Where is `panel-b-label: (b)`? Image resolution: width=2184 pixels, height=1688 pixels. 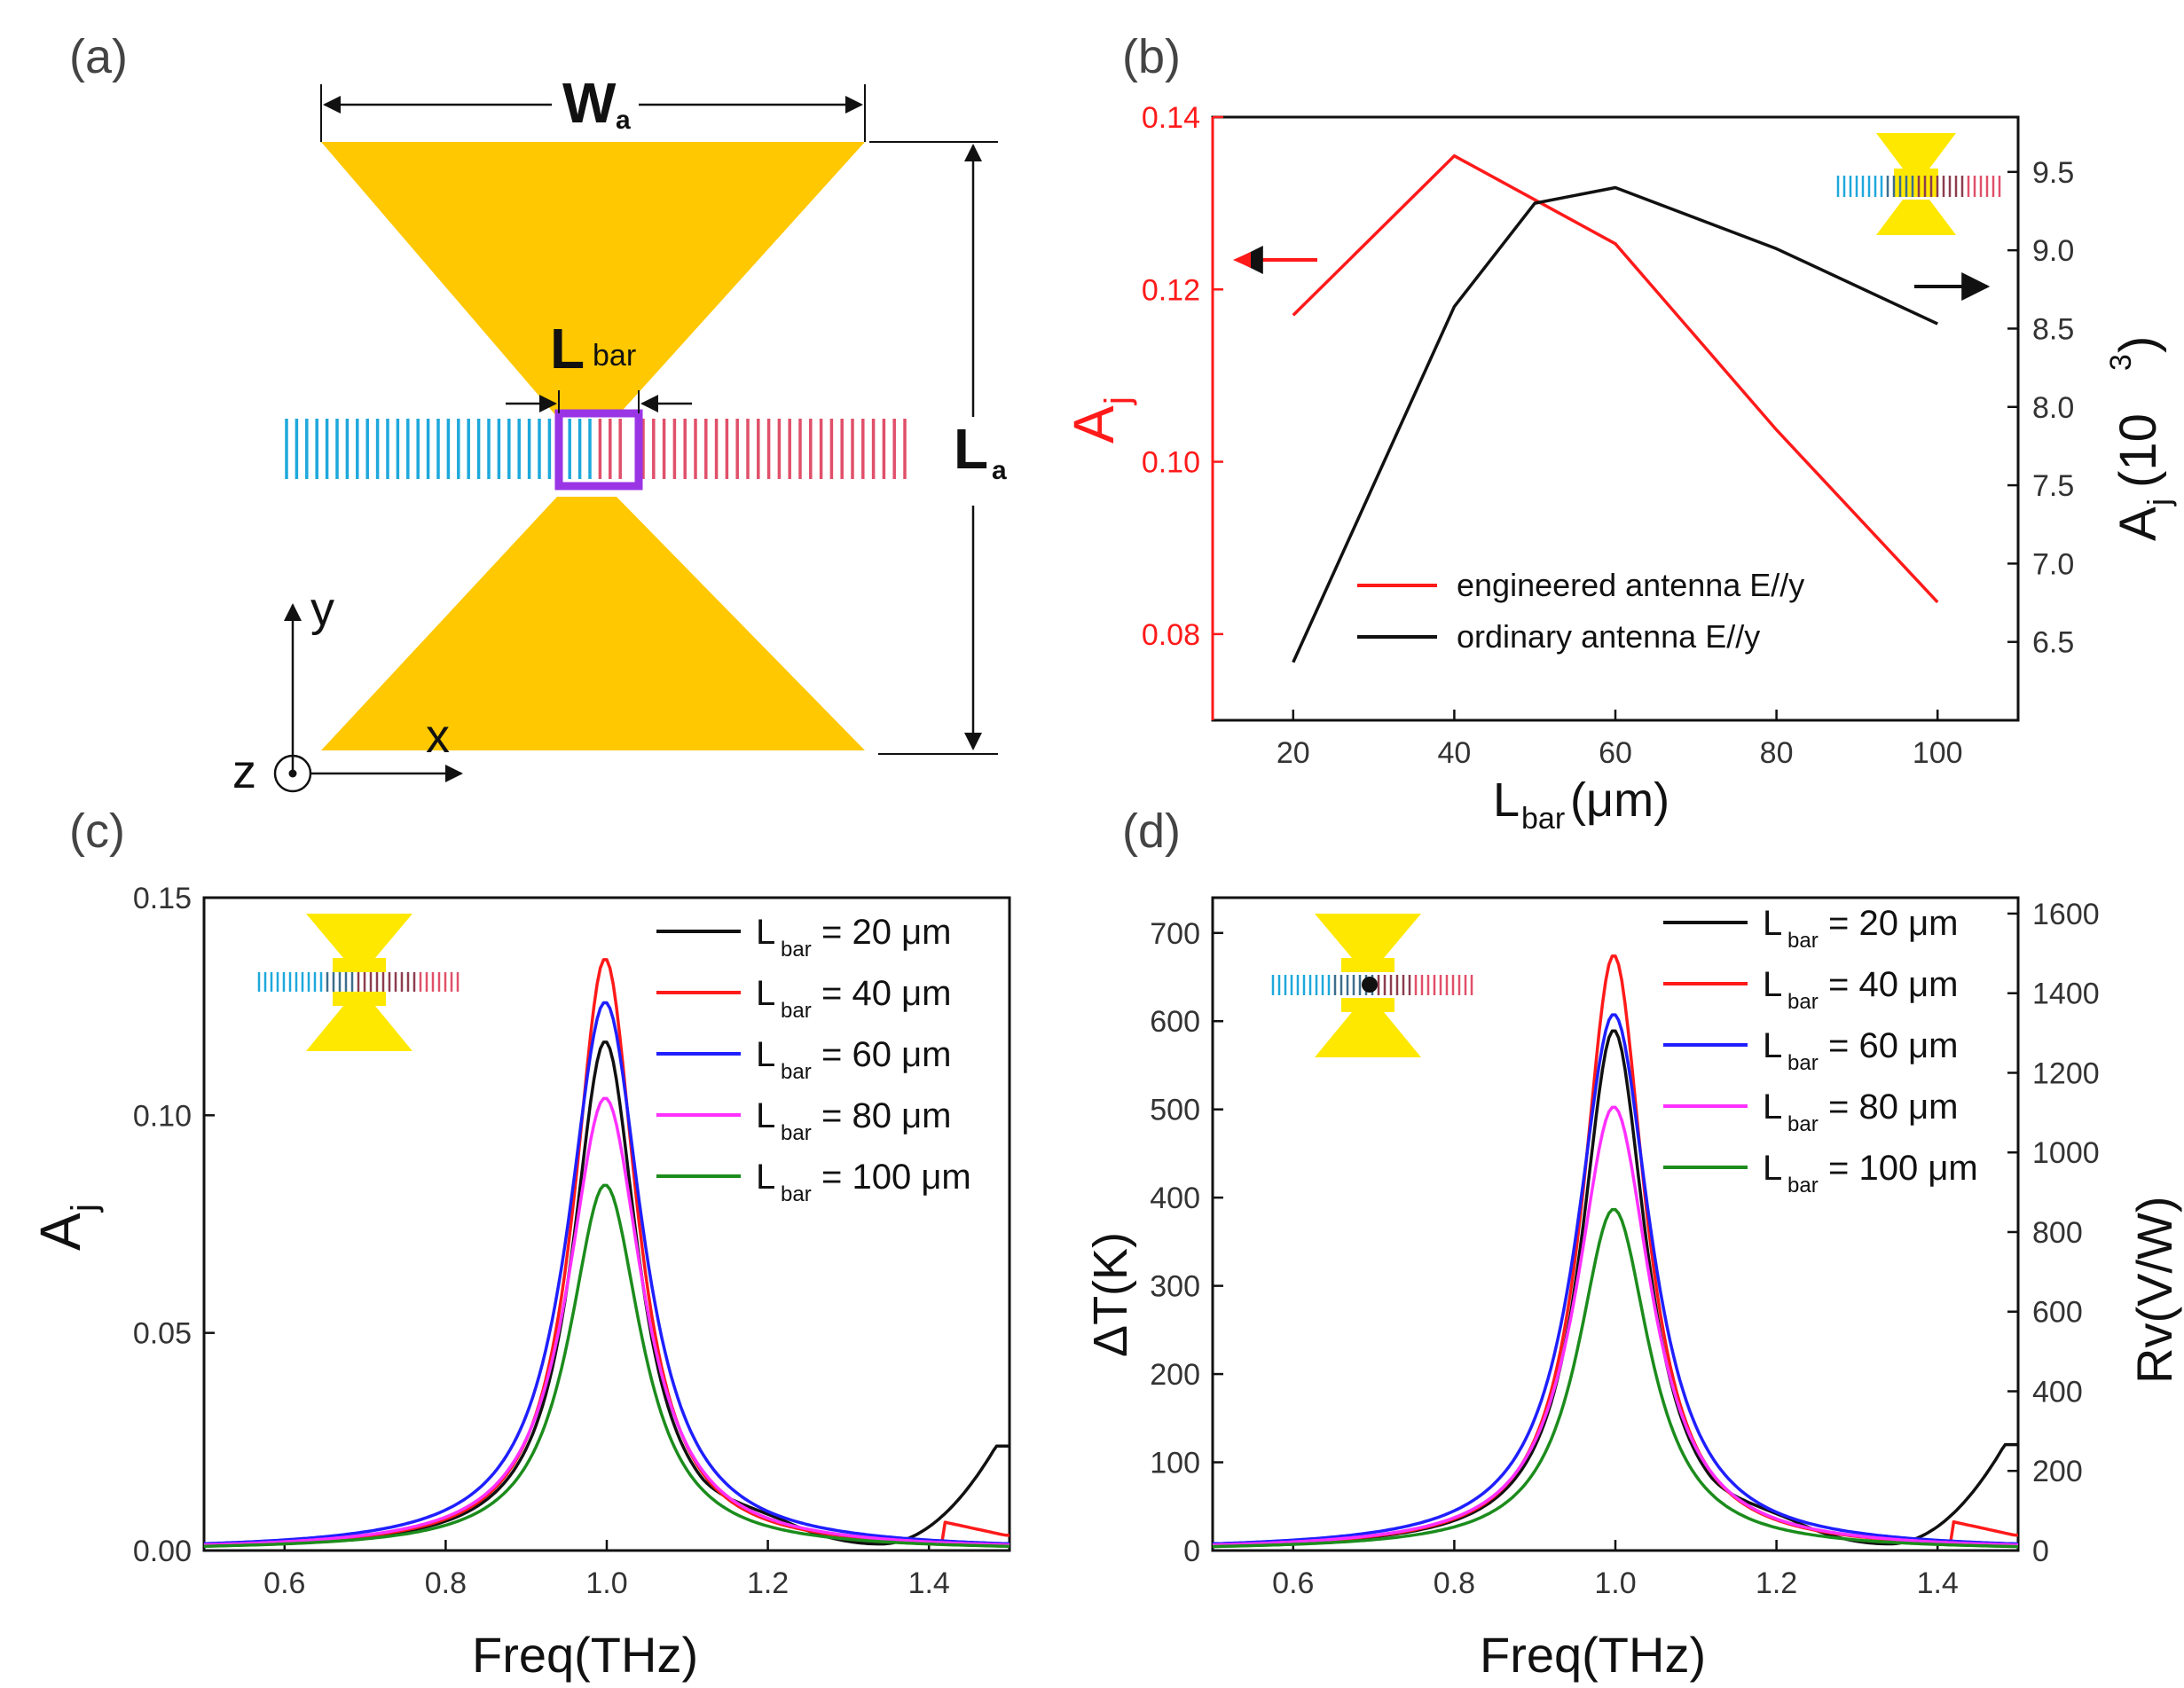
panel-b-label: (b) is located at coordinates (1151, 57).